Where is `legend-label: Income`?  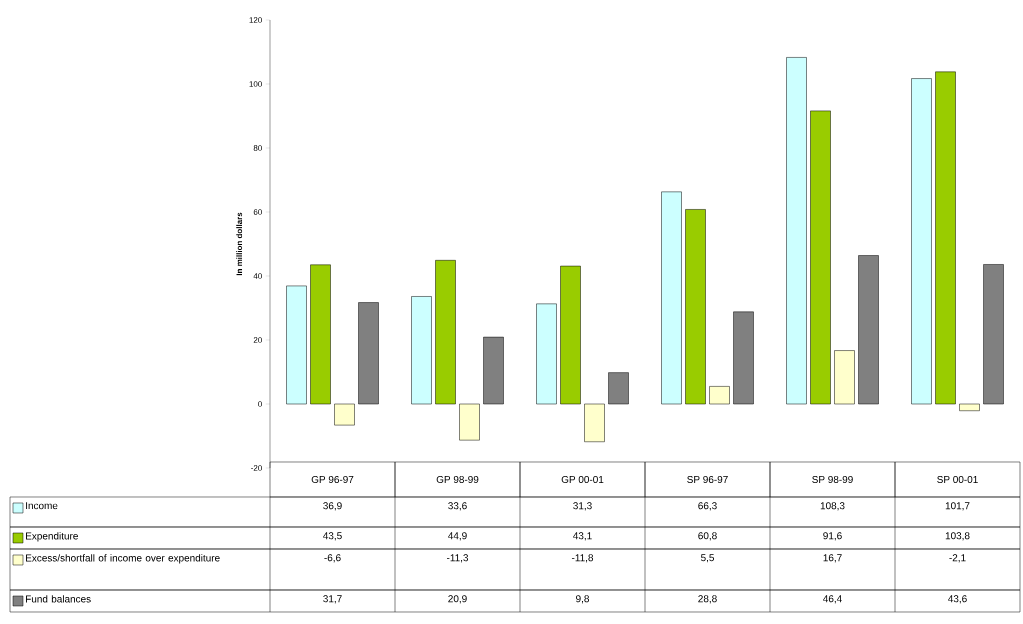 legend-label: Income is located at coordinates (42, 506).